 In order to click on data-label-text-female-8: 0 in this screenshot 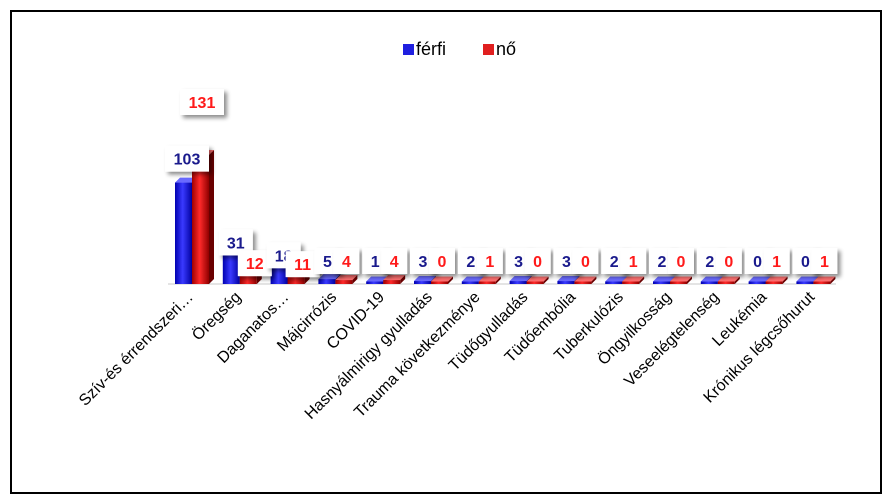, I will do `click(585, 262)`.